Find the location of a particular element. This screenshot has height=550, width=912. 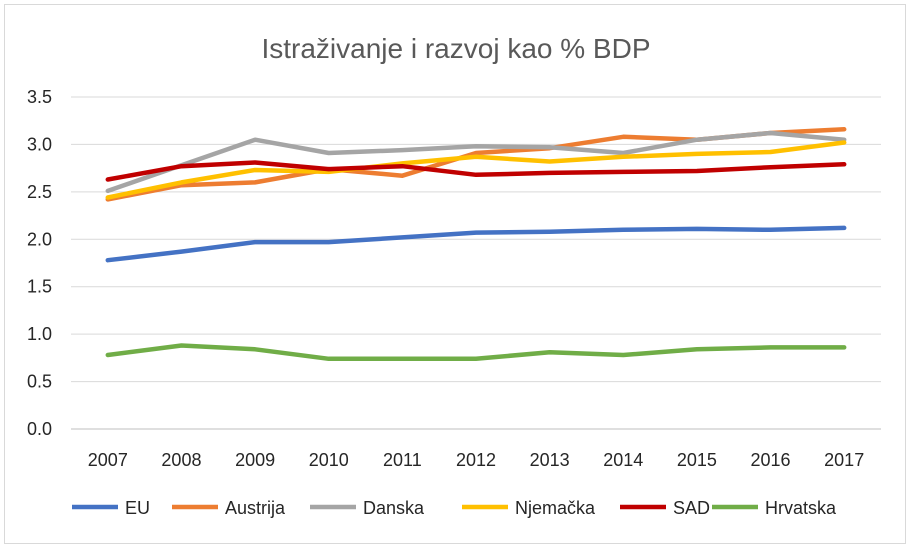

x-tick-label: 2011 is located at coordinates (402, 460).